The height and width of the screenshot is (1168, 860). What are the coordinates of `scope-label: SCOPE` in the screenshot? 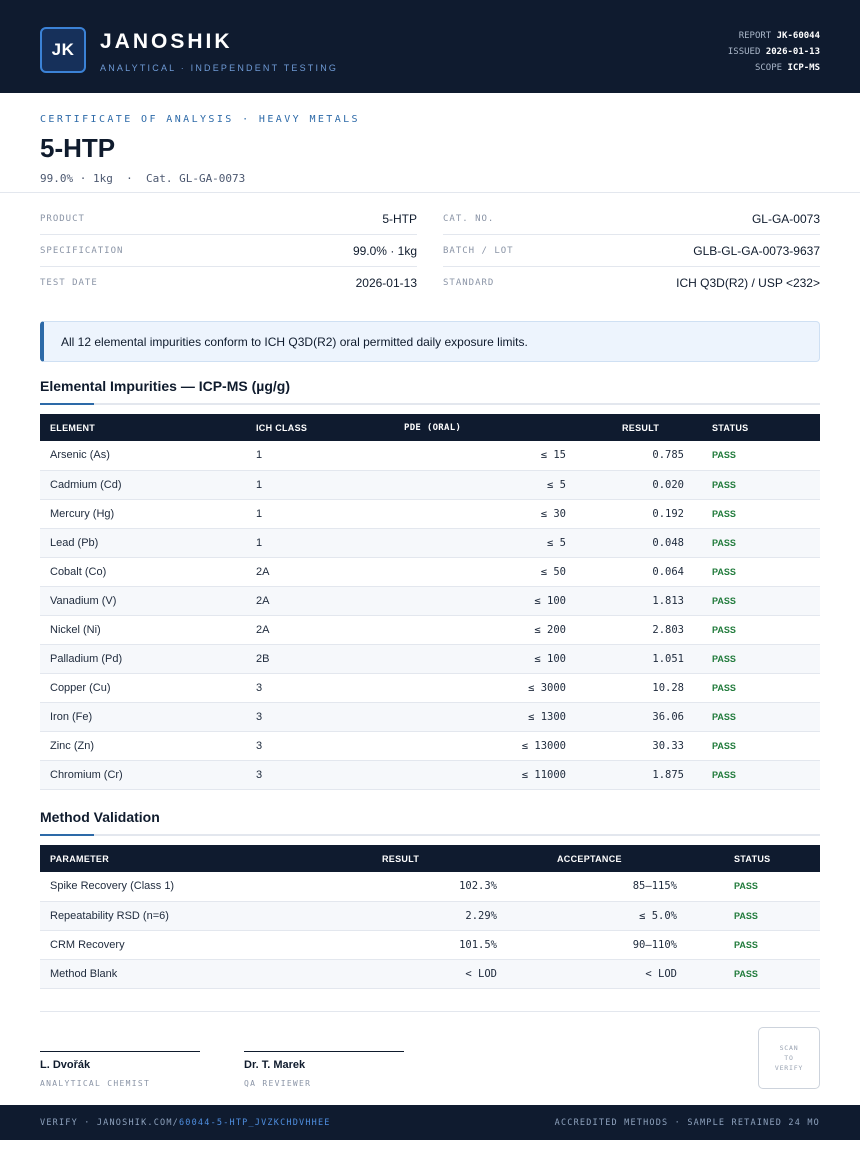 It's located at (768, 68).